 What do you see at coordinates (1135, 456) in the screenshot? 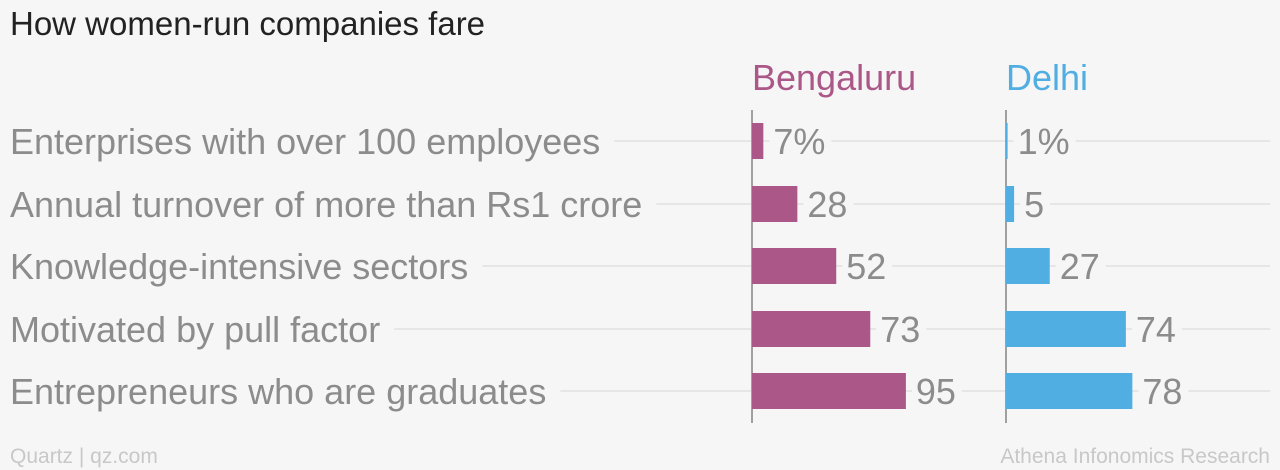
I see `footer-data-source: Athena Infonomics Research` at bounding box center [1135, 456].